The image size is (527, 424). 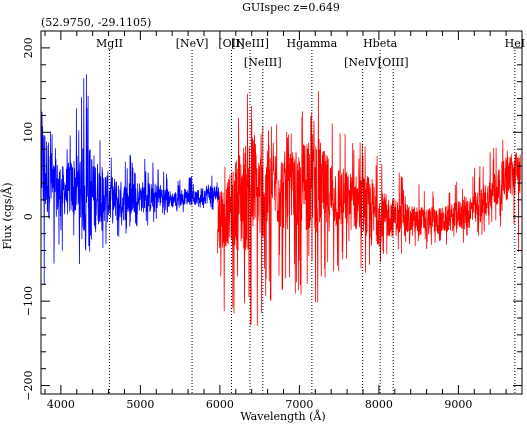 What do you see at coordinates (140, 404) in the screenshot?
I see `x-tick-label: 5000` at bounding box center [140, 404].